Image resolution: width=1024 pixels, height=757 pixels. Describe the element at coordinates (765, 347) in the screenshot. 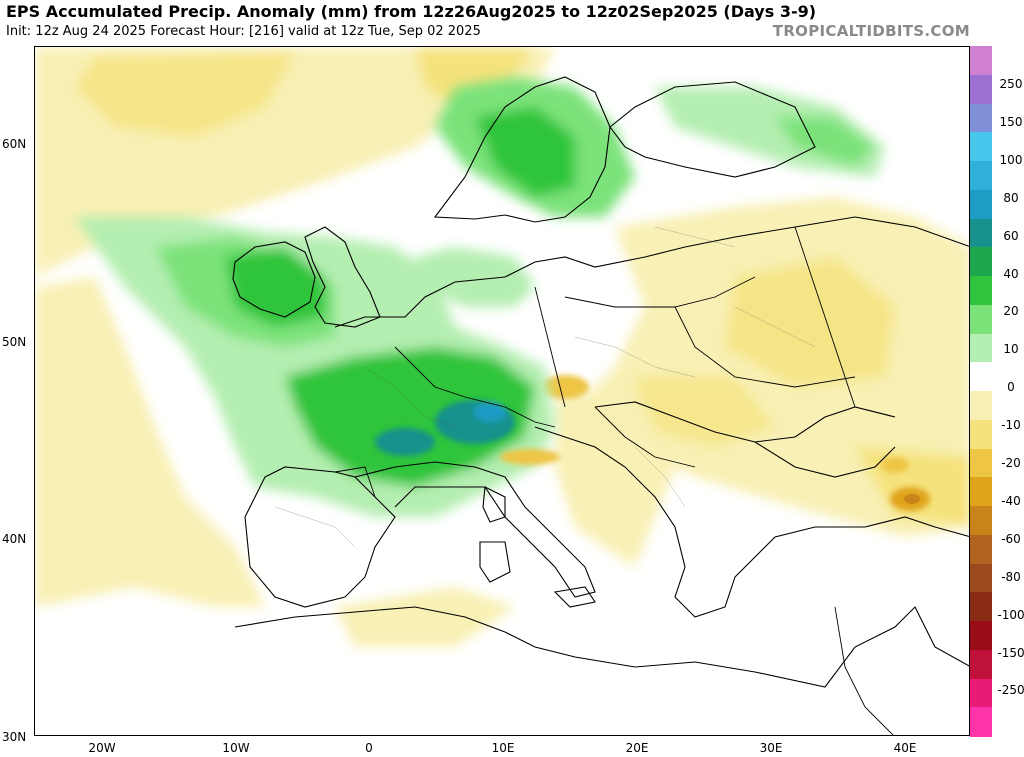

I see `border-ukraine` at that location.